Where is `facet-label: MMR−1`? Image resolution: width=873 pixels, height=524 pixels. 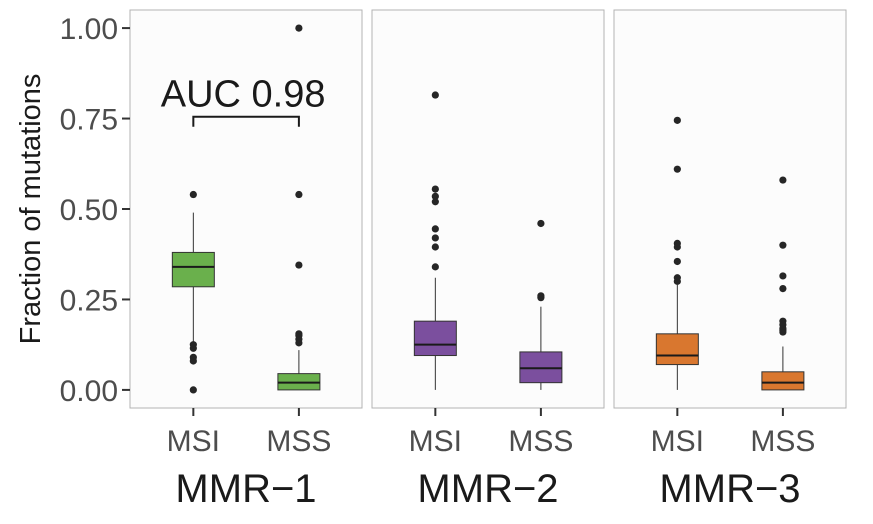 facet-label: MMR−1 is located at coordinates (245, 489).